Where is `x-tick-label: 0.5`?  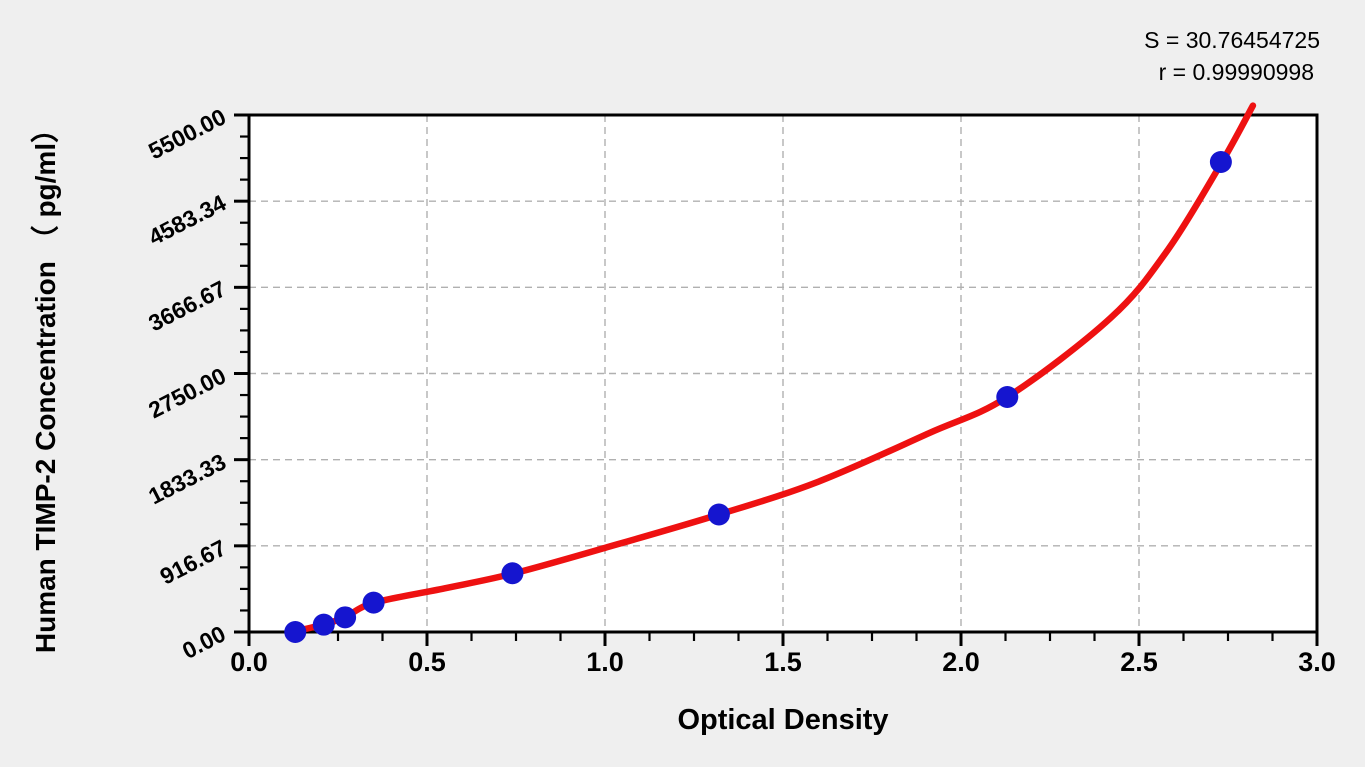
x-tick-label: 0.5 is located at coordinates (427, 662).